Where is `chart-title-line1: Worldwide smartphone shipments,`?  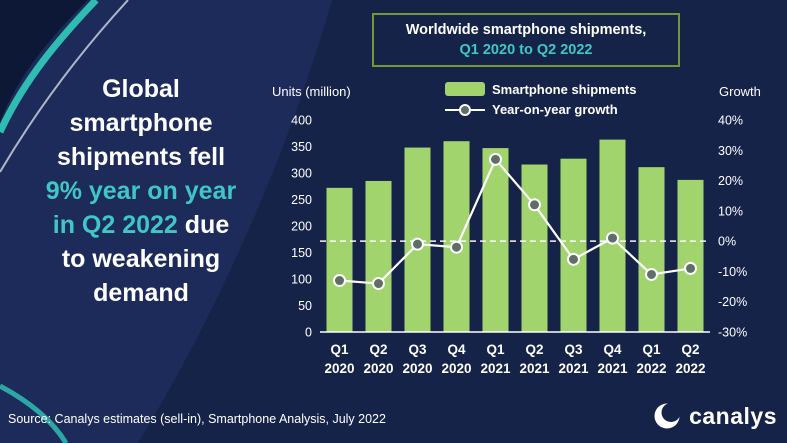
chart-title-line1: Worldwide smartphone shipments, is located at coordinates (526, 30).